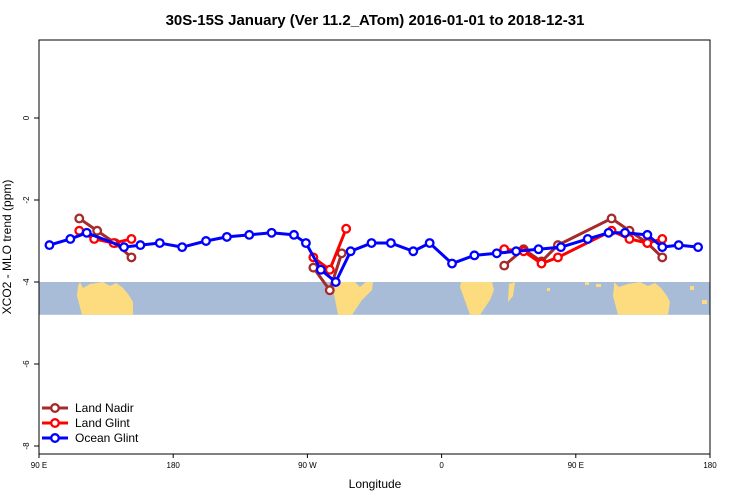 The width and height of the screenshot is (750, 500). I want to click on map-background, so click(374, 298).